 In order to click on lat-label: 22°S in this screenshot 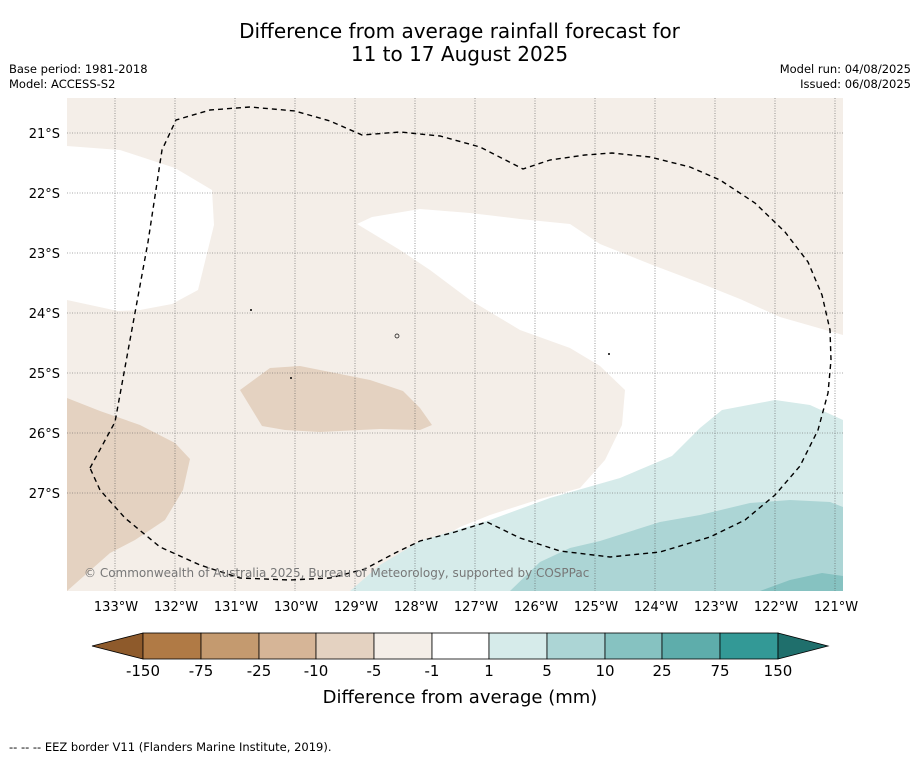, I will do `click(44, 194)`.